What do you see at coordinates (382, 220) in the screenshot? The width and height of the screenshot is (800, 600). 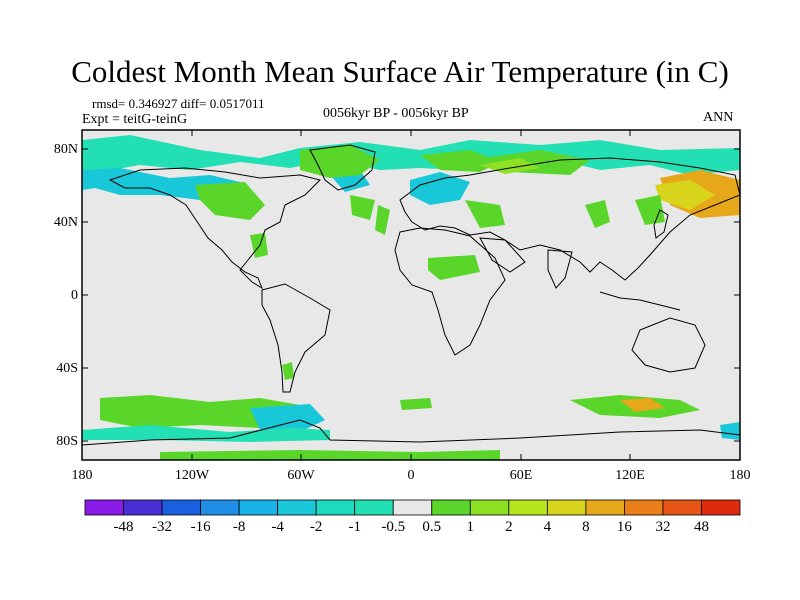 I see `patch-midatlantic-green` at bounding box center [382, 220].